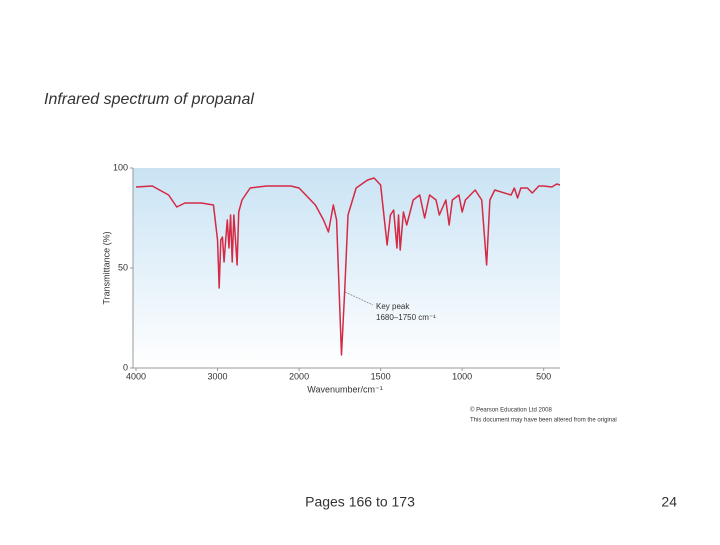 The image size is (720, 545). Describe the element at coordinates (125, 367) in the screenshot. I see `y-tick-label: 0` at that location.